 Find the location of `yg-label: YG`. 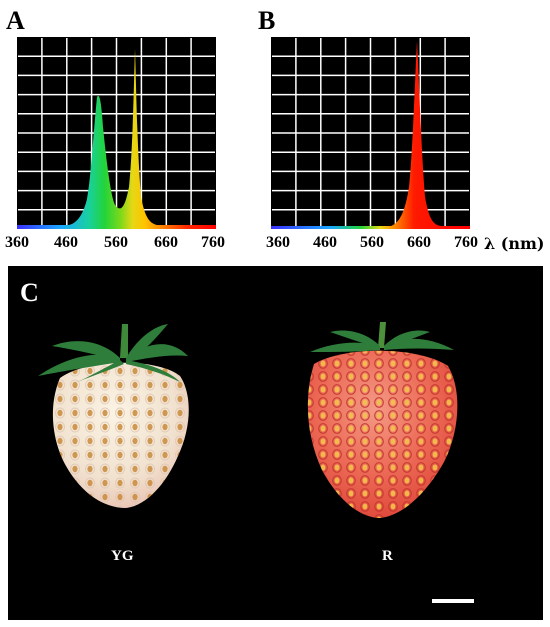

yg-label: YG is located at coordinates (122, 556).